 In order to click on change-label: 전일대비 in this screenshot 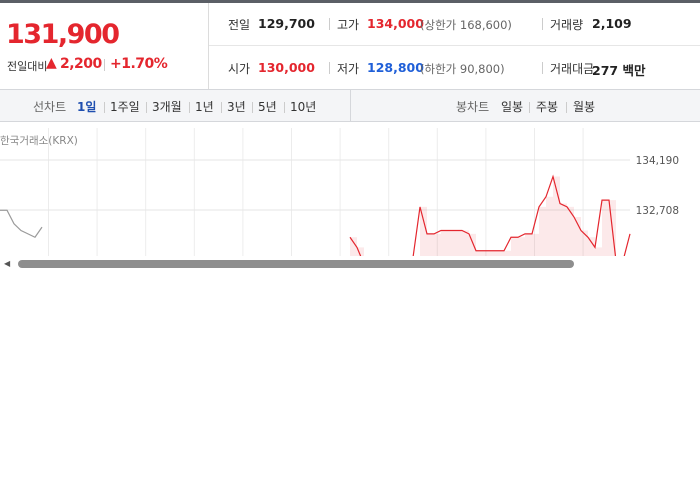, I will do `click(27, 66)`.